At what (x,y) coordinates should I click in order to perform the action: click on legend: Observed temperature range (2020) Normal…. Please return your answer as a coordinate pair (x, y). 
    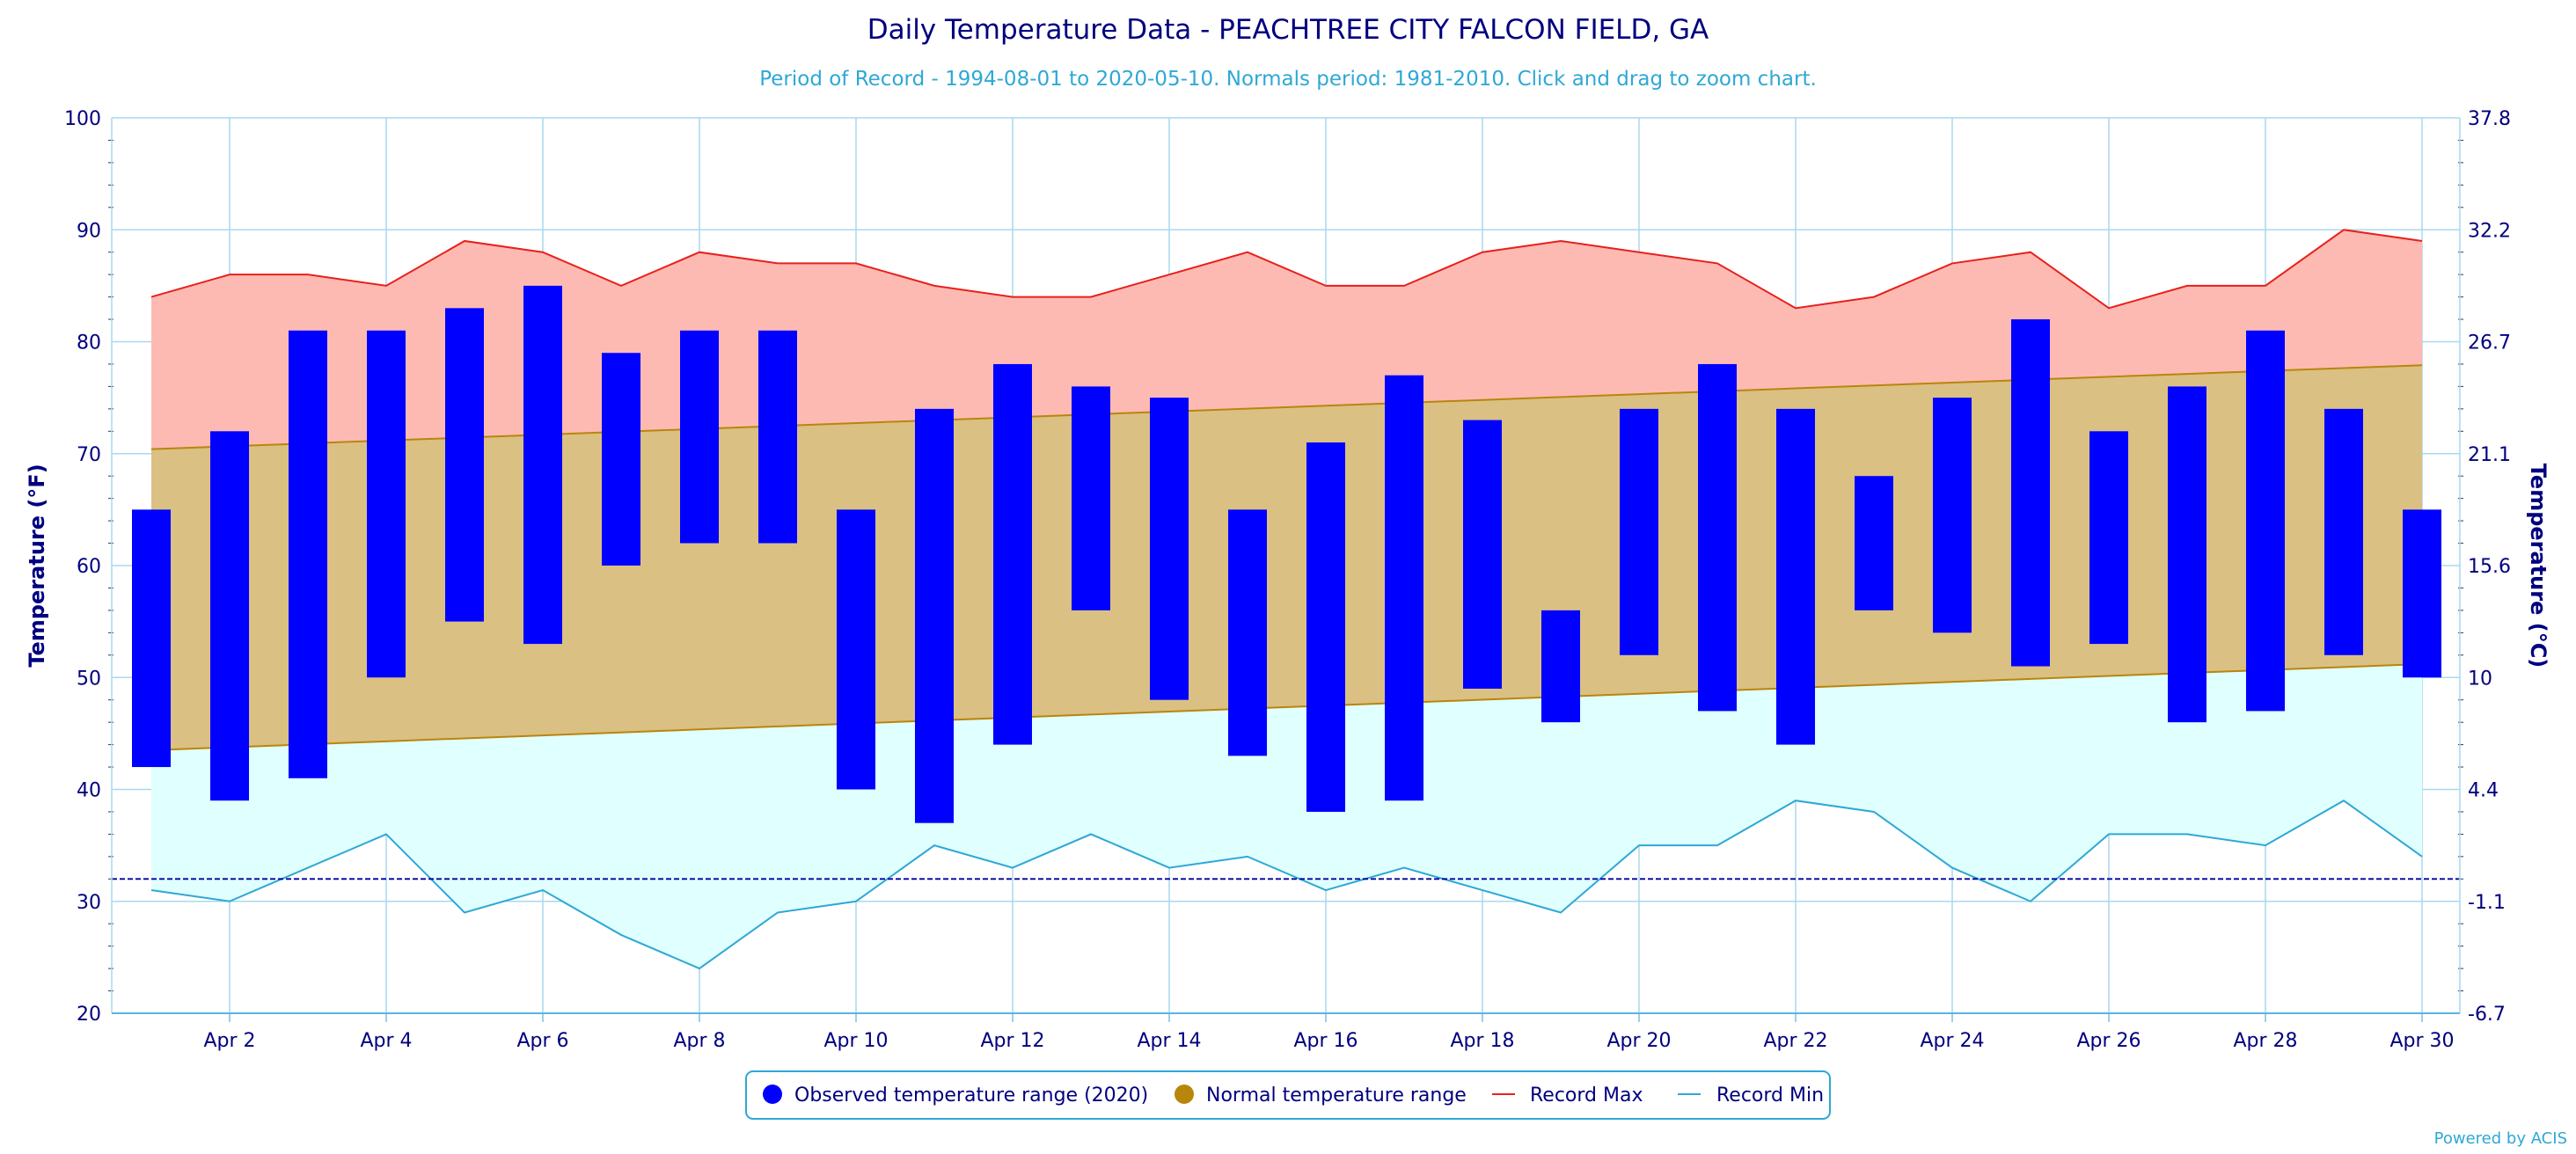
    Looking at the image, I should click on (1288, 1095).